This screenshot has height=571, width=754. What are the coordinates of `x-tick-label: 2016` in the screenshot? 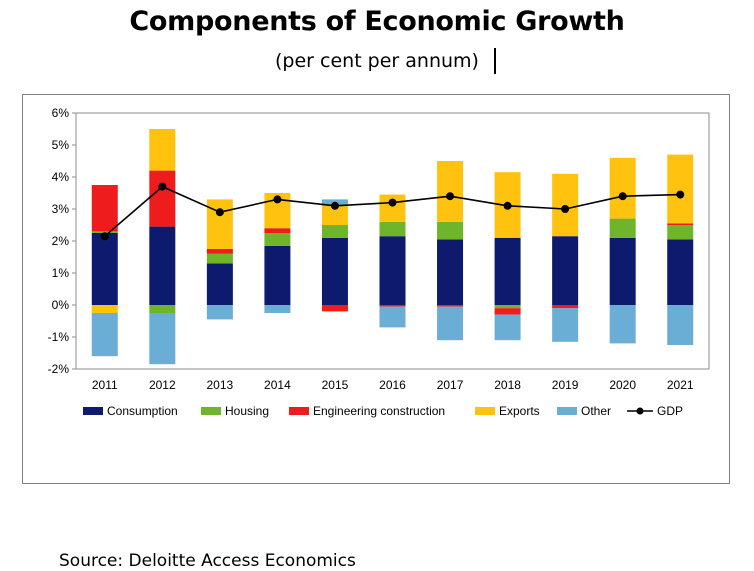 It's located at (392, 385).